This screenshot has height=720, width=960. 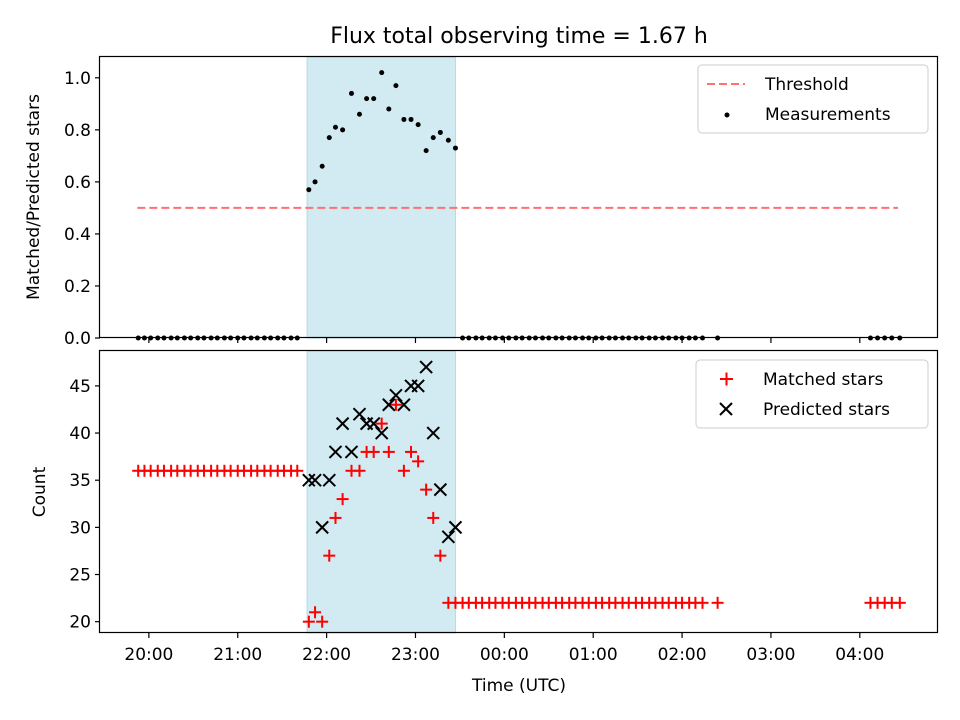 I want to click on y-tick-label: 35, so click(x=80, y=481).